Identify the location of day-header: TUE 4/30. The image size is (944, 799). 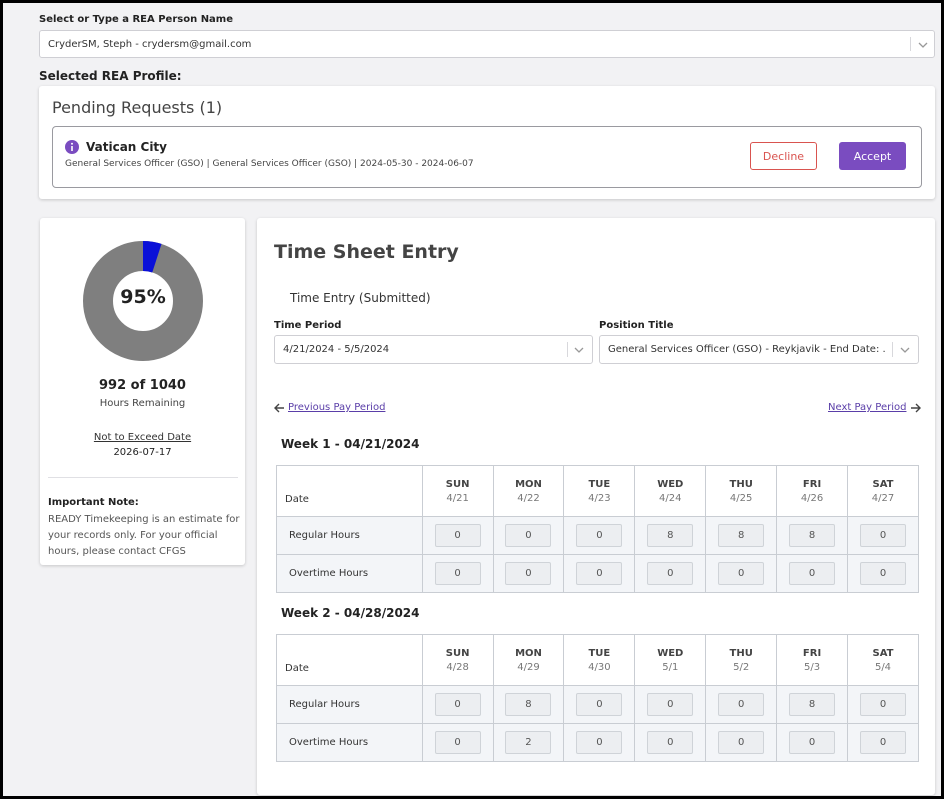
(599, 660).